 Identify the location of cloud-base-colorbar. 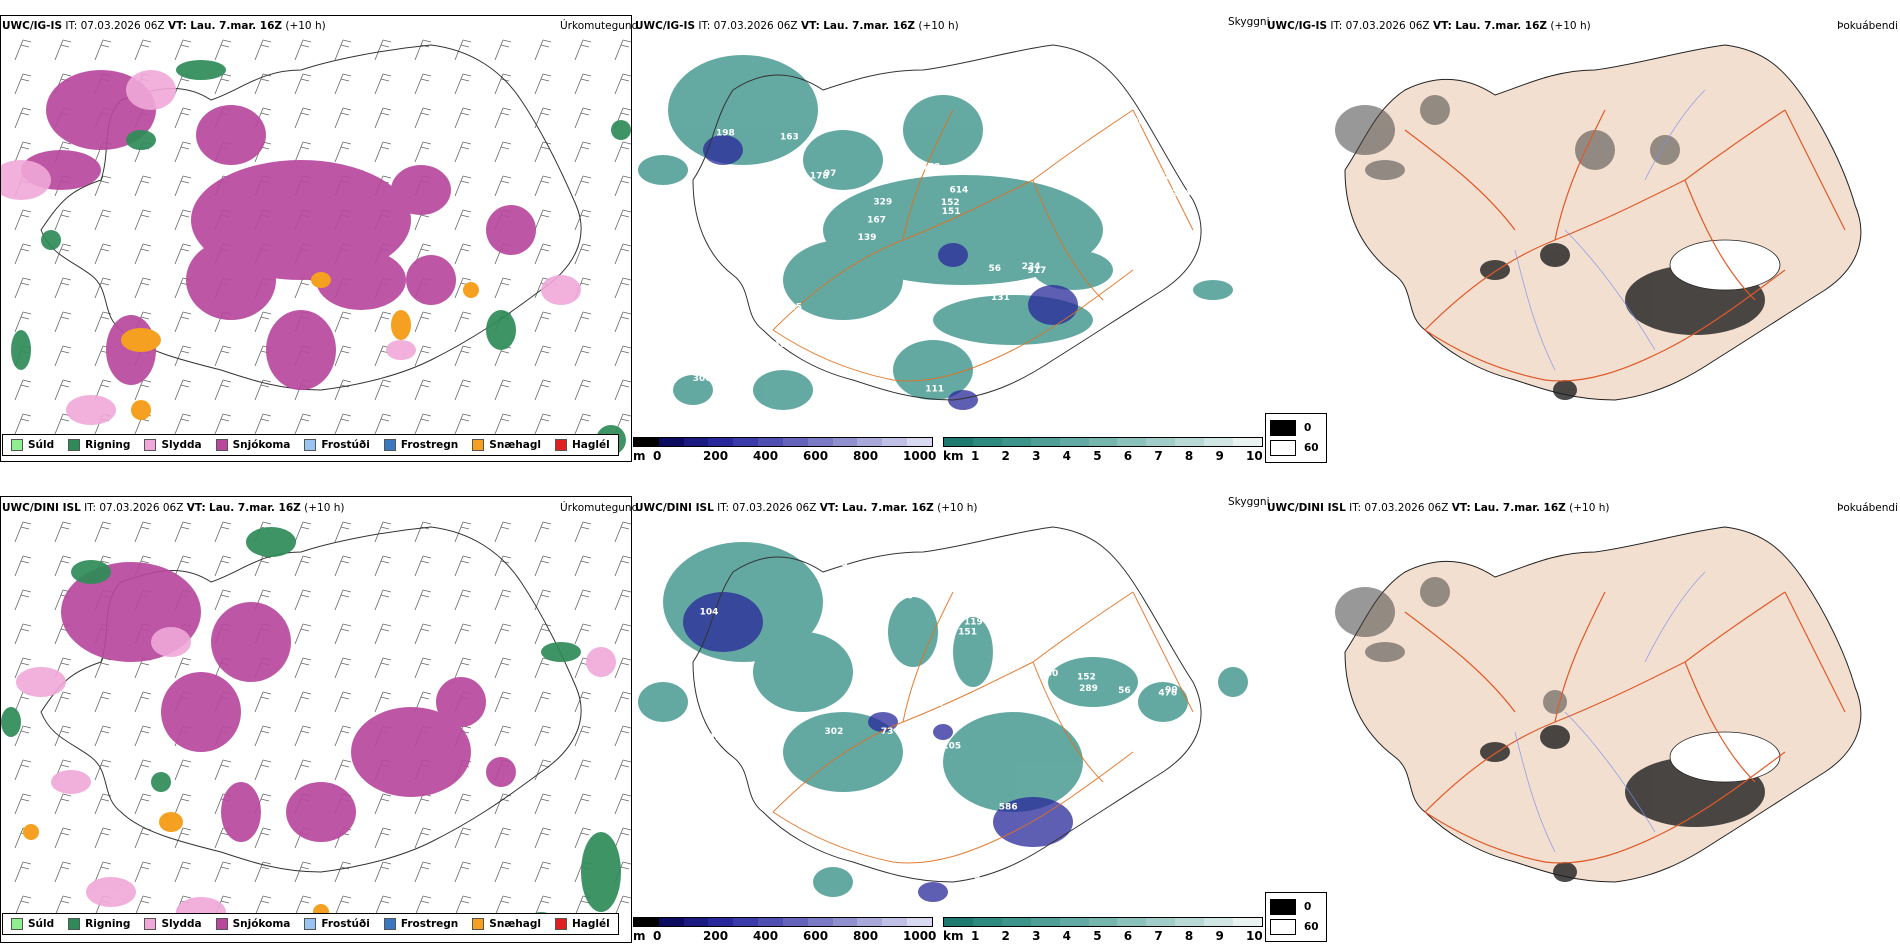
(783, 442).